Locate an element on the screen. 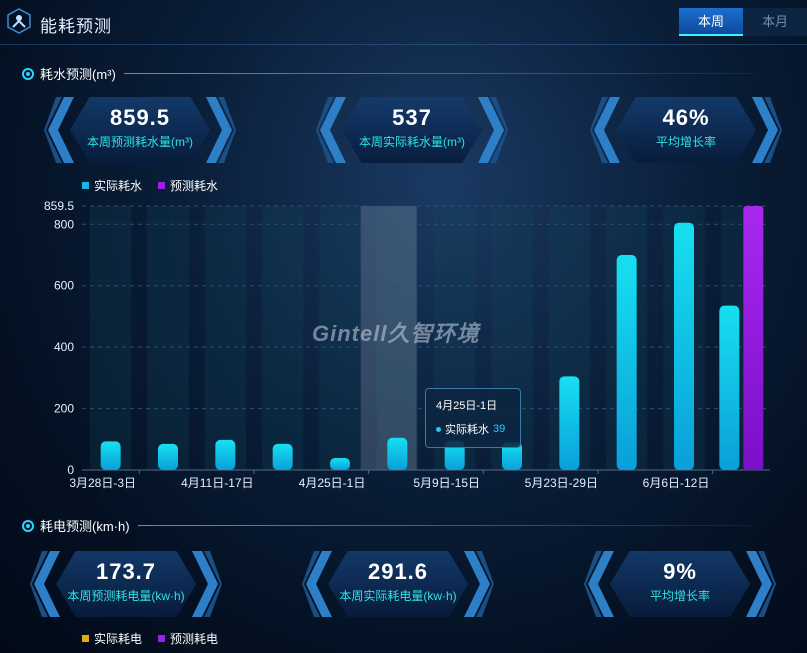  kpi-predicted-water: 859.5 本周预测耗水量(m³) is located at coordinates (140, 130).